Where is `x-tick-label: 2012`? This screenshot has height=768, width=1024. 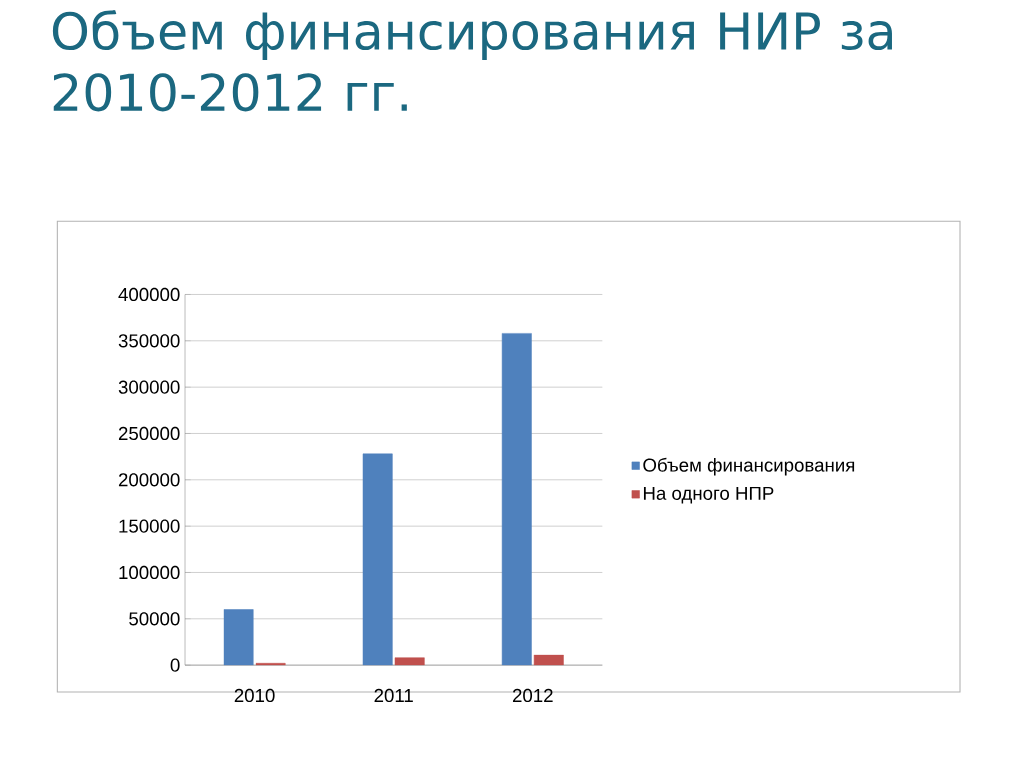 x-tick-label: 2012 is located at coordinates (532, 695).